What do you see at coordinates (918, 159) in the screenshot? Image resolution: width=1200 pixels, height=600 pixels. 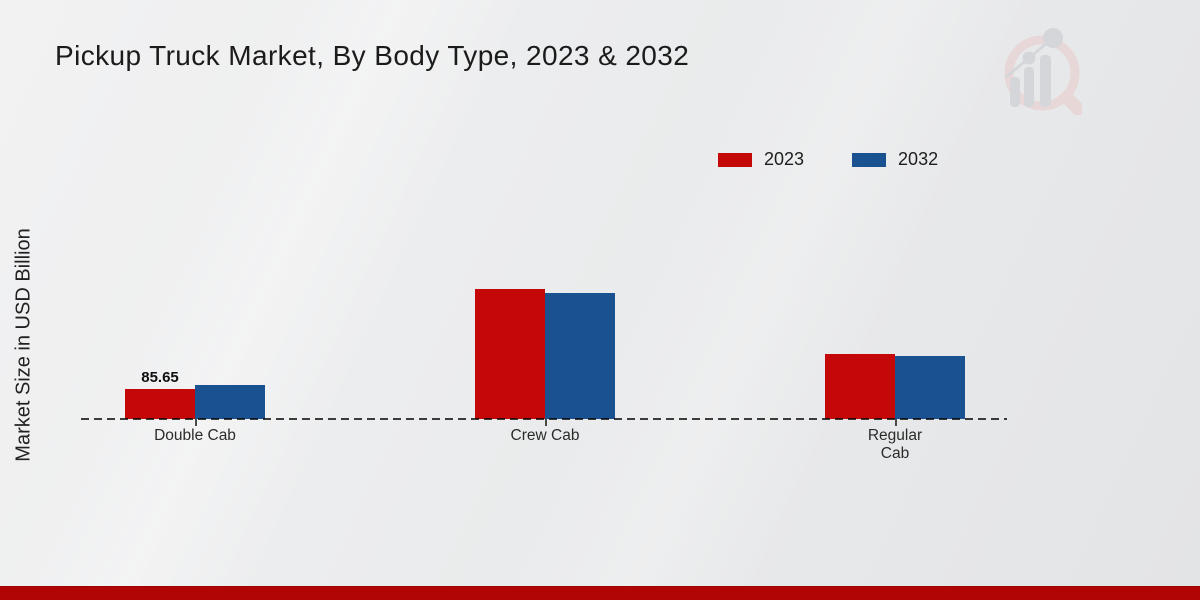 I see `legend-label: 2032` at bounding box center [918, 159].